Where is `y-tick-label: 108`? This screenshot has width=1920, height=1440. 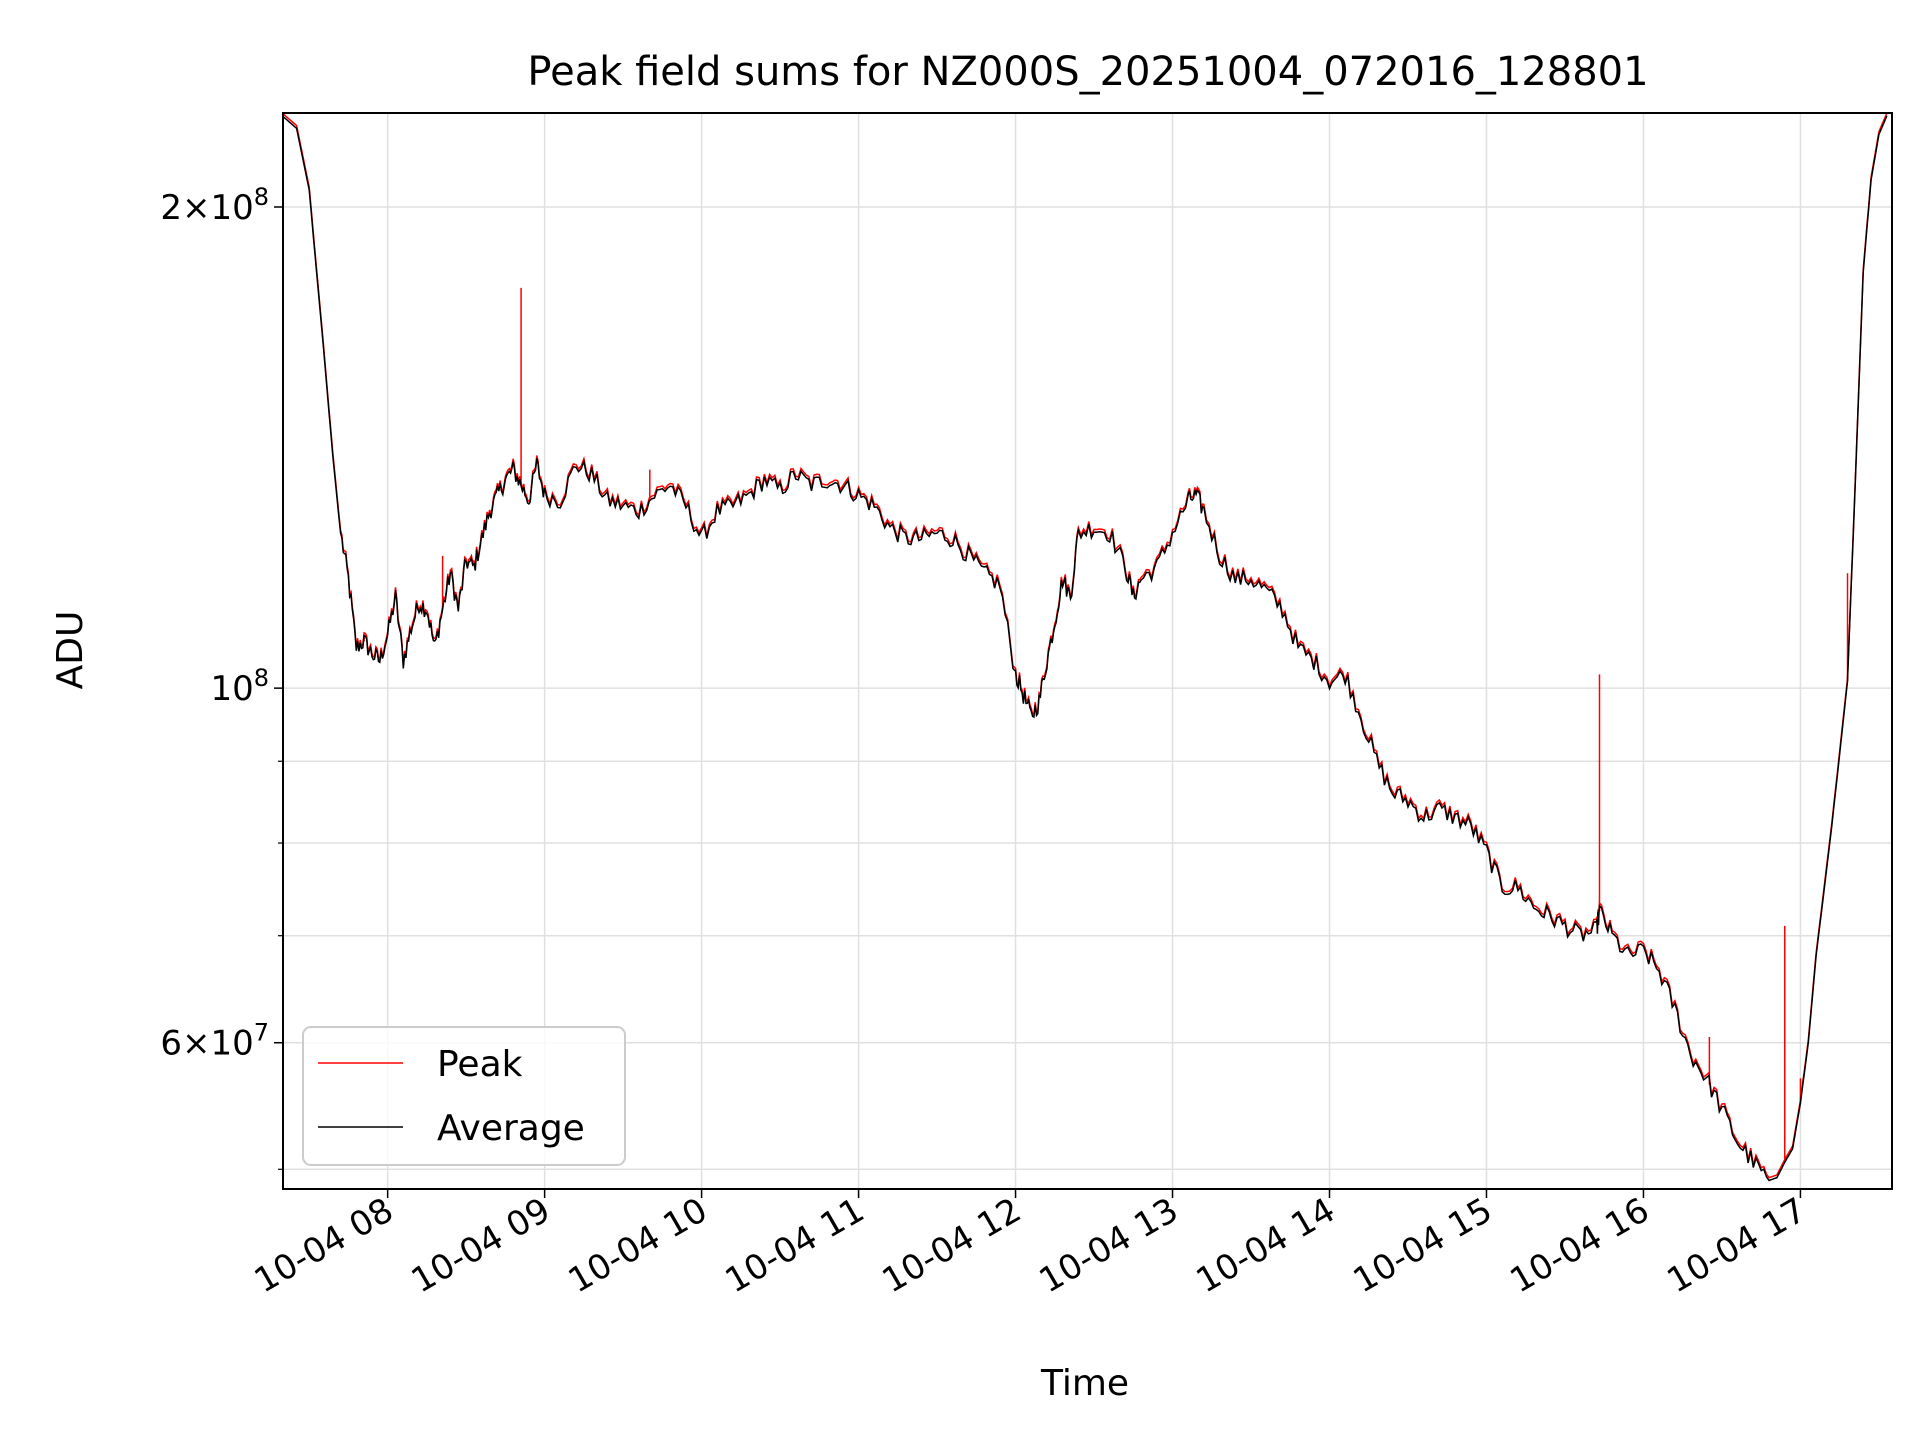
y-tick-label: 108 is located at coordinates (239, 686).